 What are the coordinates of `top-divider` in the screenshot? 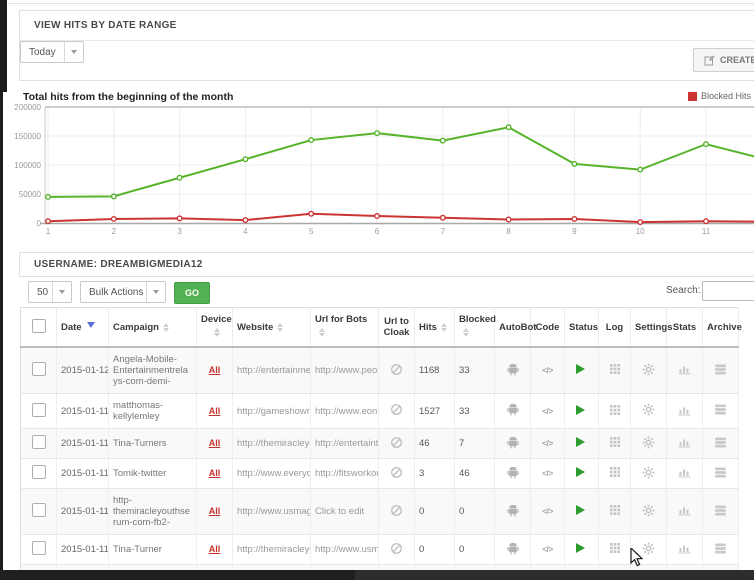 It's located at (381, 3).